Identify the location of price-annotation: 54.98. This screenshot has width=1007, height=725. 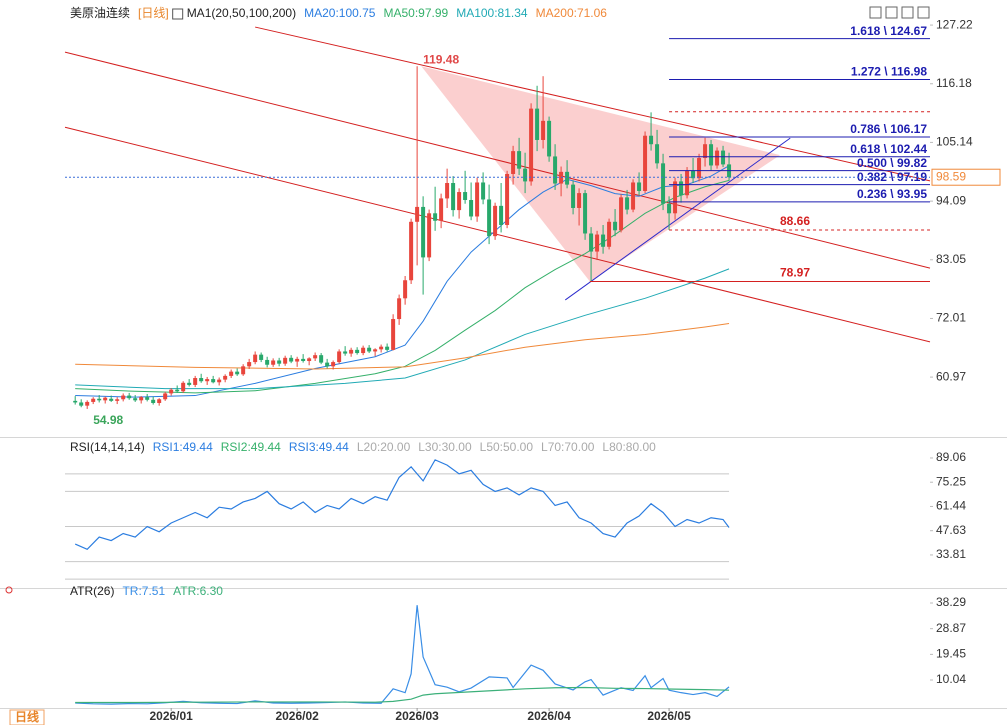
(108, 420).